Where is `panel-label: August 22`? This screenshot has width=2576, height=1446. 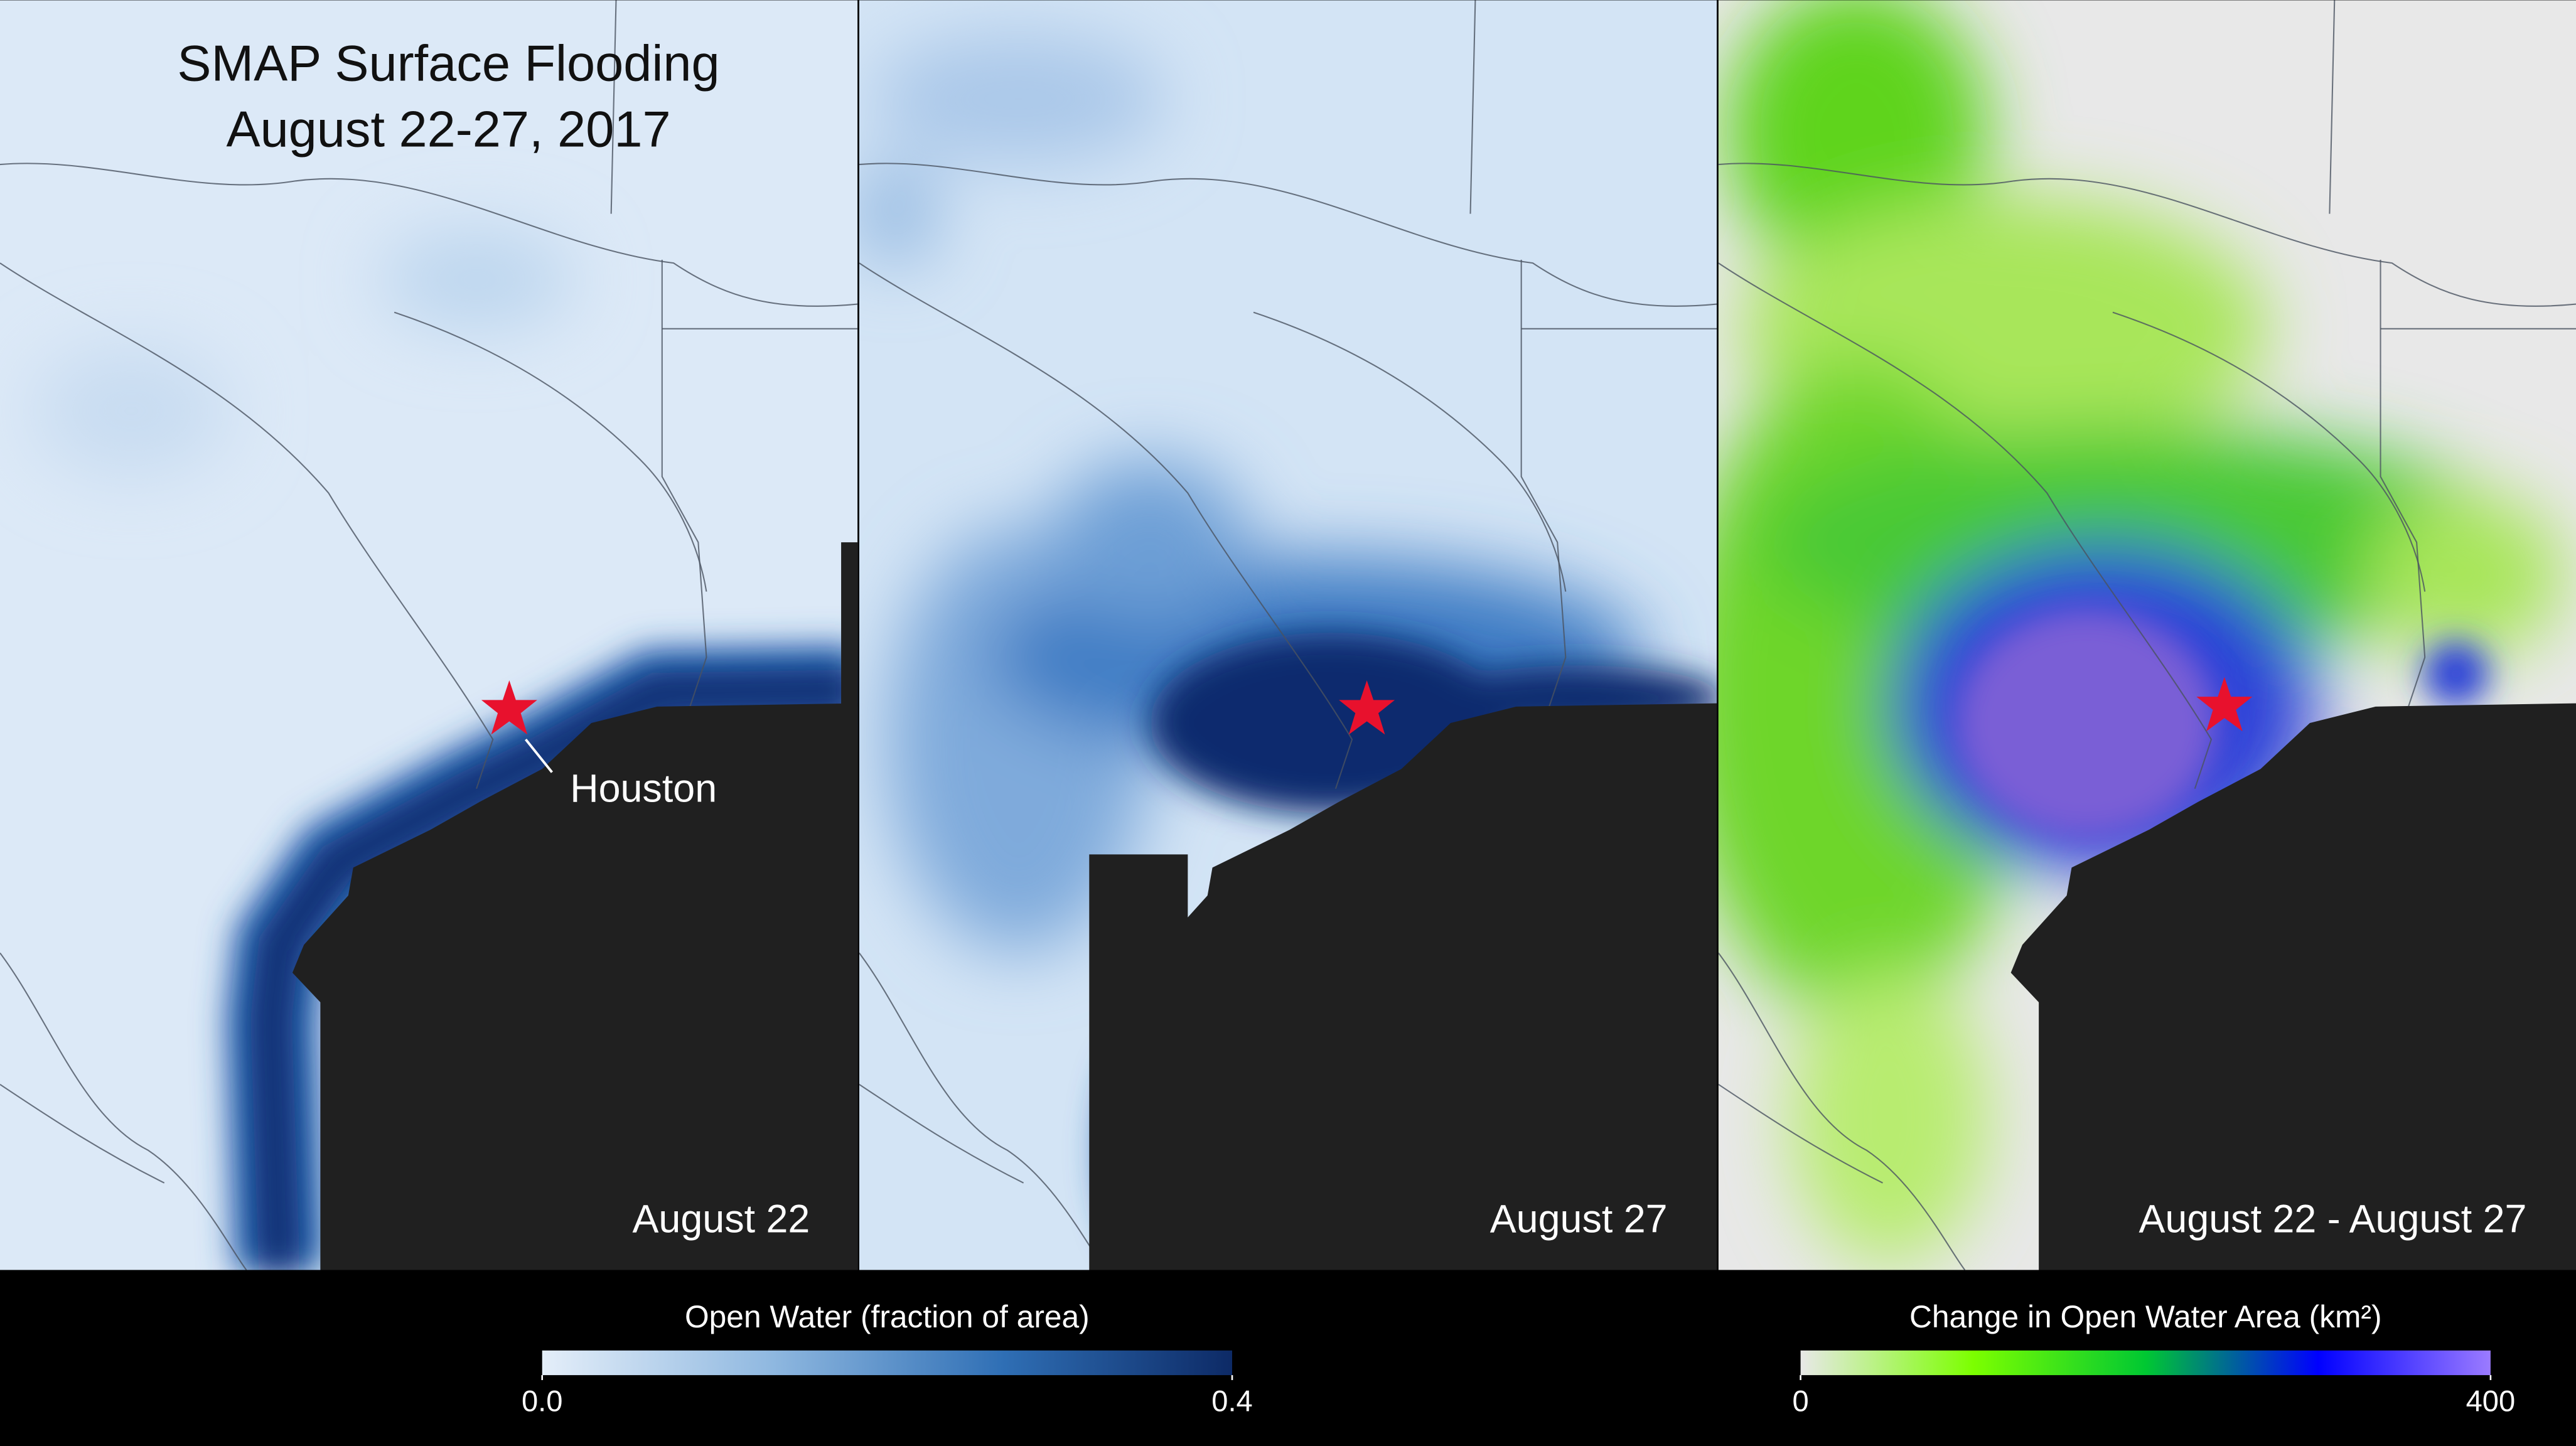 panel-label: August 22 is located at coordinates (721, 1219).